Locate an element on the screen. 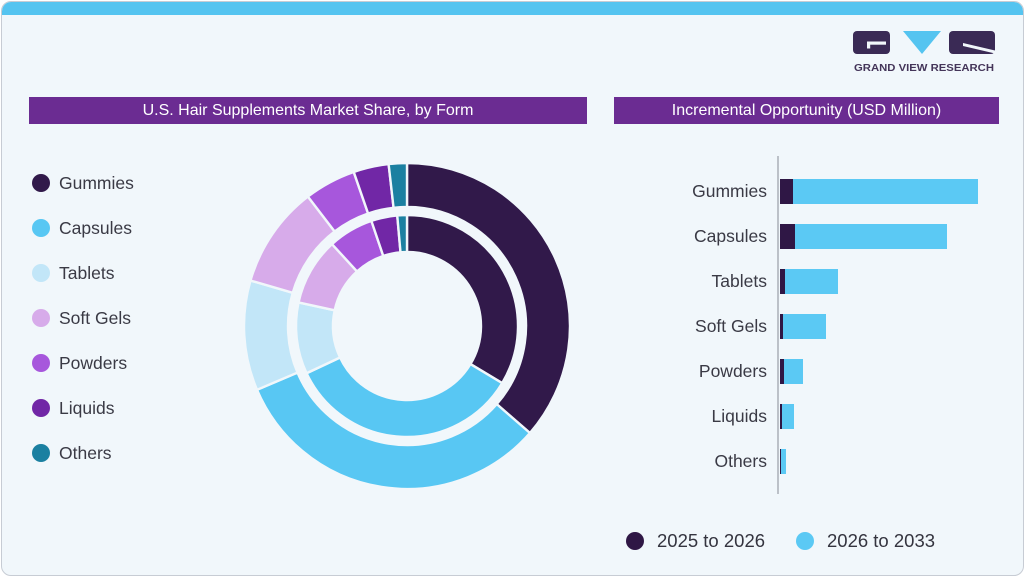  donut-segment-others-inner is located at coordinates (402, 233).